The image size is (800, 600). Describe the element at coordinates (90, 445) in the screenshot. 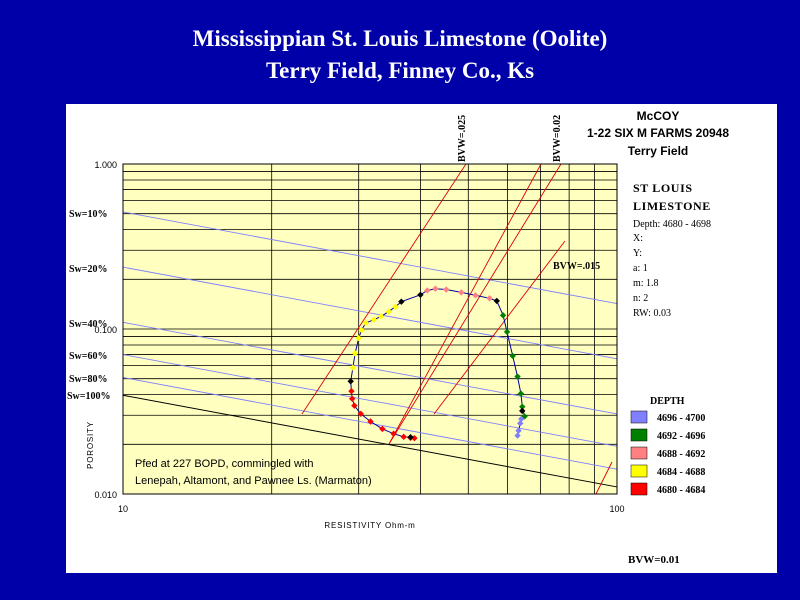

I see `y-axis-label: POROSITY` at that location.